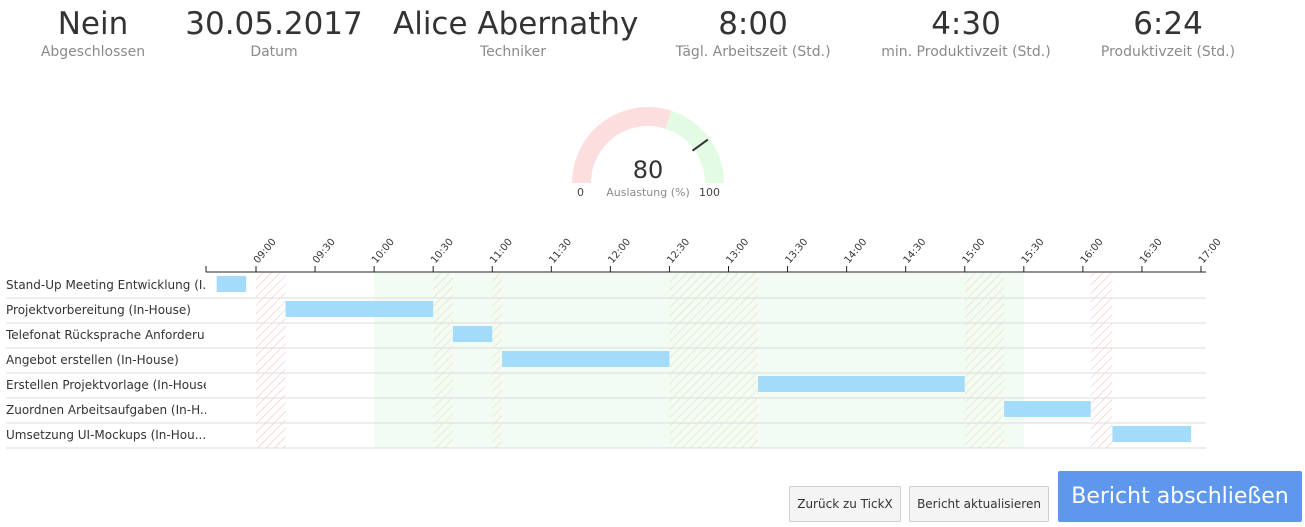 This screenshot has width=1305, height=527. Describe the element at coordinates (98, 310) in the screenshot. I see `task-label: Projektvorbereitung (In-House)` at that location.